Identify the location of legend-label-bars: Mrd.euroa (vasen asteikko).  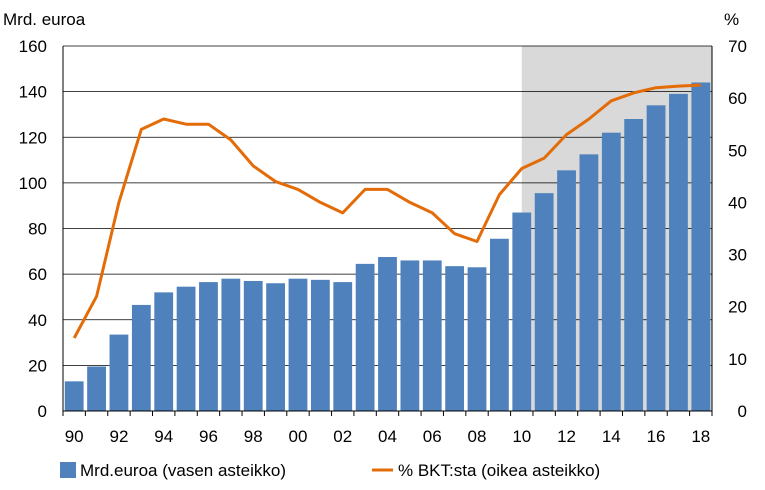
(183, 470).